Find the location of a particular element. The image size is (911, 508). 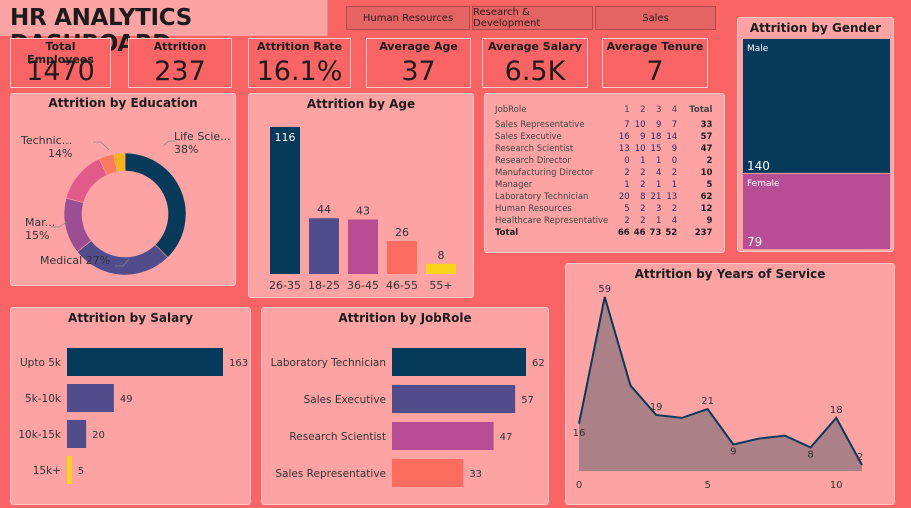

matrix-row-label: Total is located at coordinates (507, 233).